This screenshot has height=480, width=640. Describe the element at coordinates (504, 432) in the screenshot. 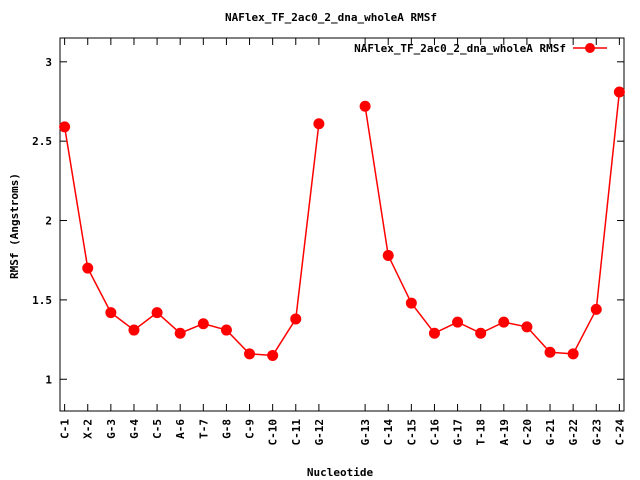

I see `x-tick-label: A-19` at that location.